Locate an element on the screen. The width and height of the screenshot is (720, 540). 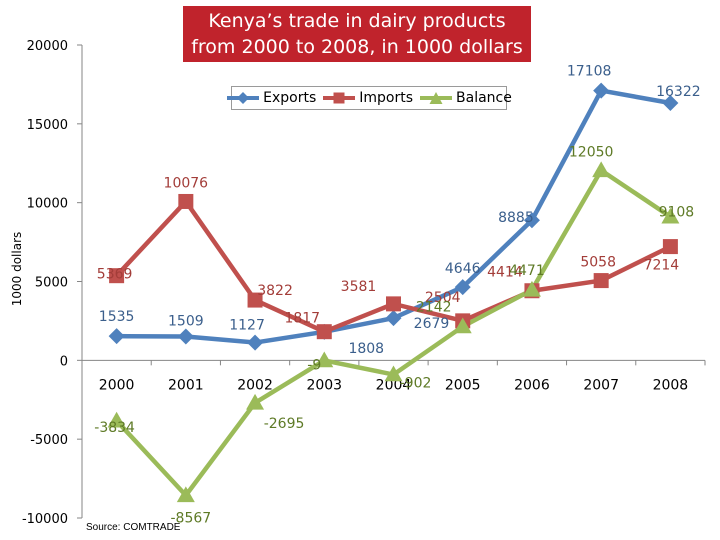
data-label-balance: -8567 is located at coordinates (190, 518).